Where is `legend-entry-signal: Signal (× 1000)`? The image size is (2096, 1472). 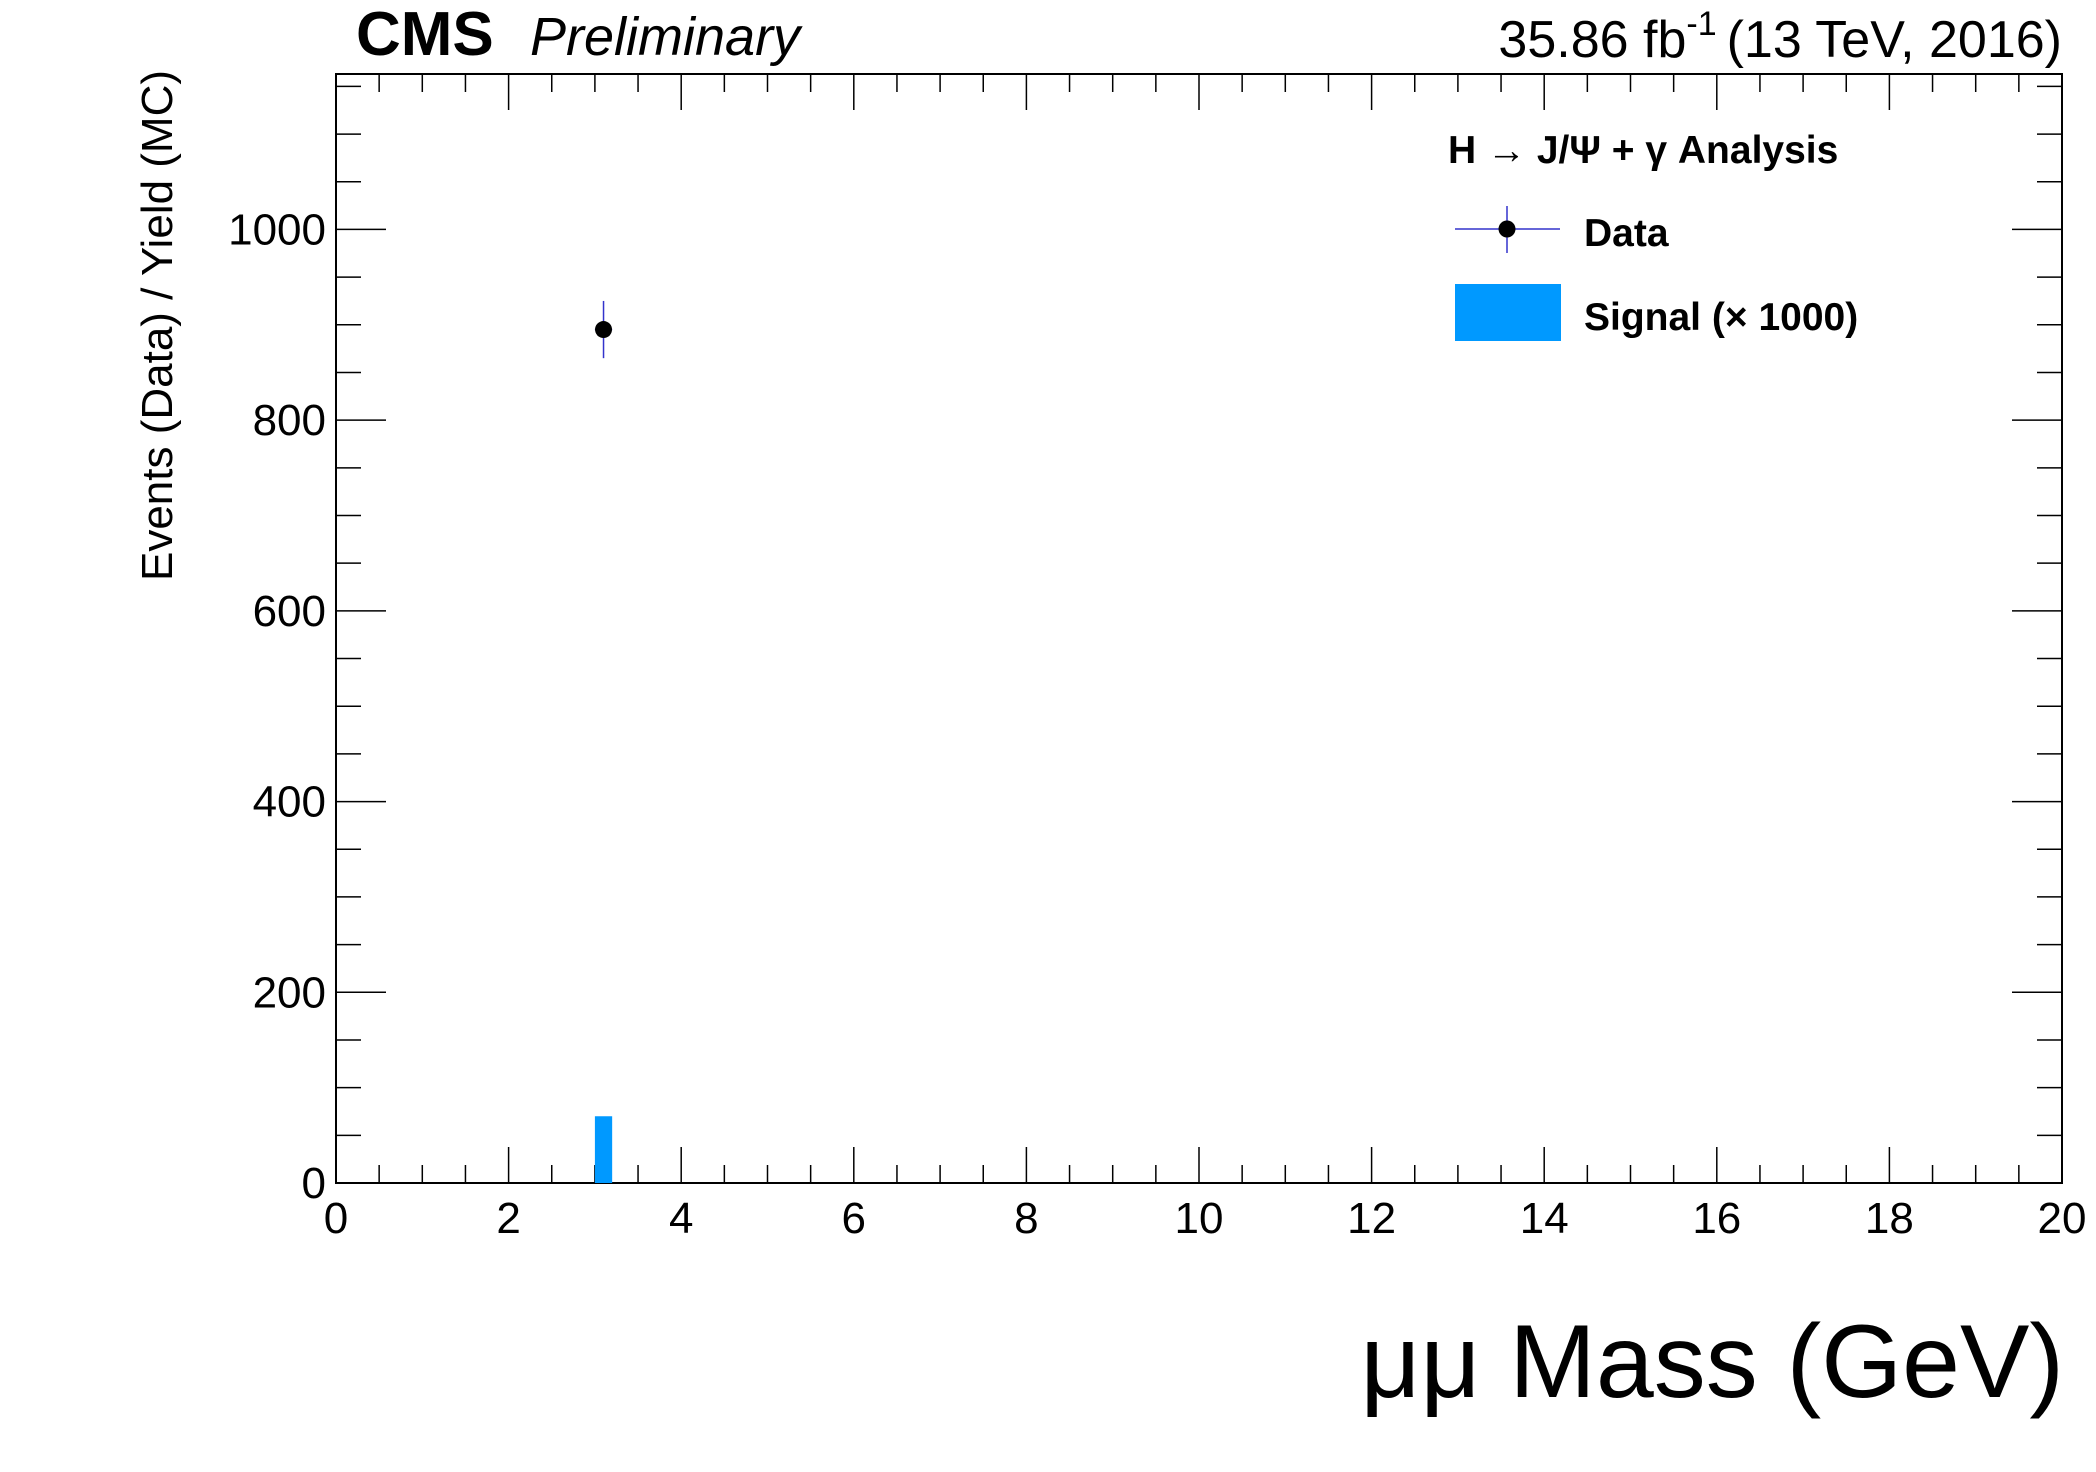 legend-entry-signal: Signal (× 1000) is located at coordinates (1656, 312).